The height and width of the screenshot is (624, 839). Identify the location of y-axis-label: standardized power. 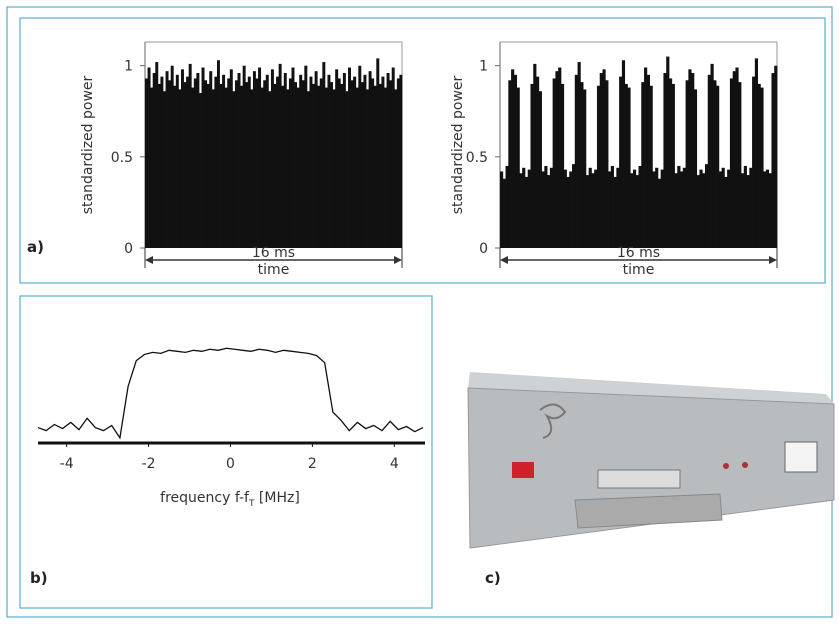
(458, 144).